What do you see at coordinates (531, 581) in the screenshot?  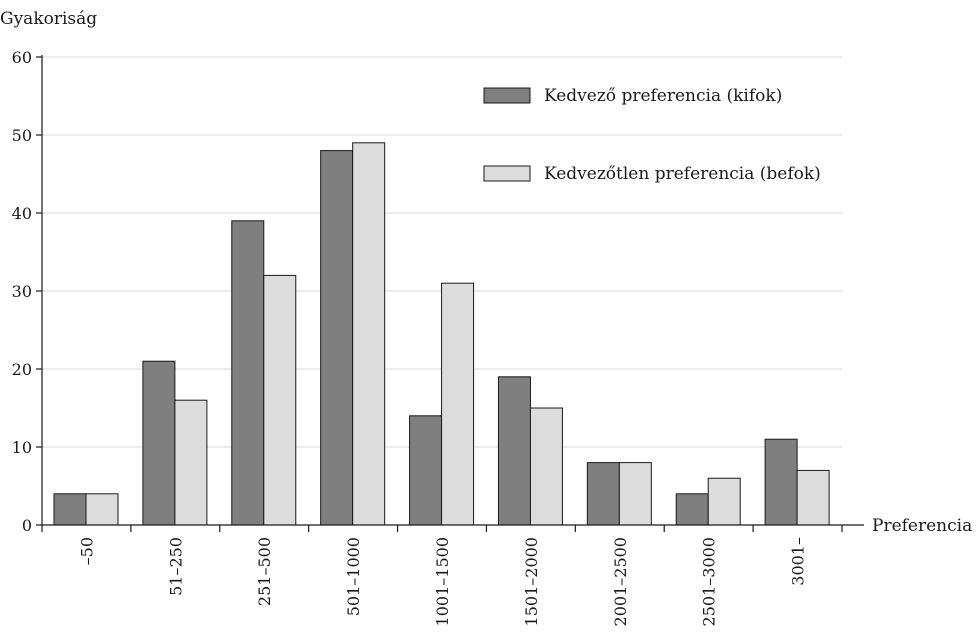 I see `x-tick-label: 1501–2000` at bounding box center [531, 581].